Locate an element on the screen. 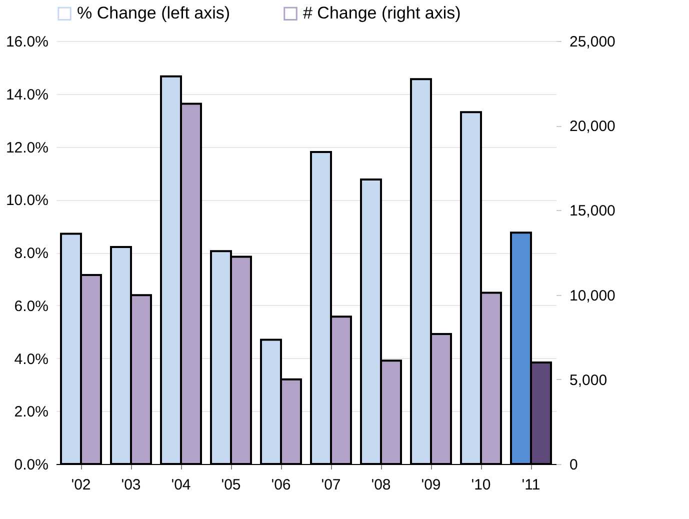  x-tick-label: '04 is located at coordinates (181, 485).